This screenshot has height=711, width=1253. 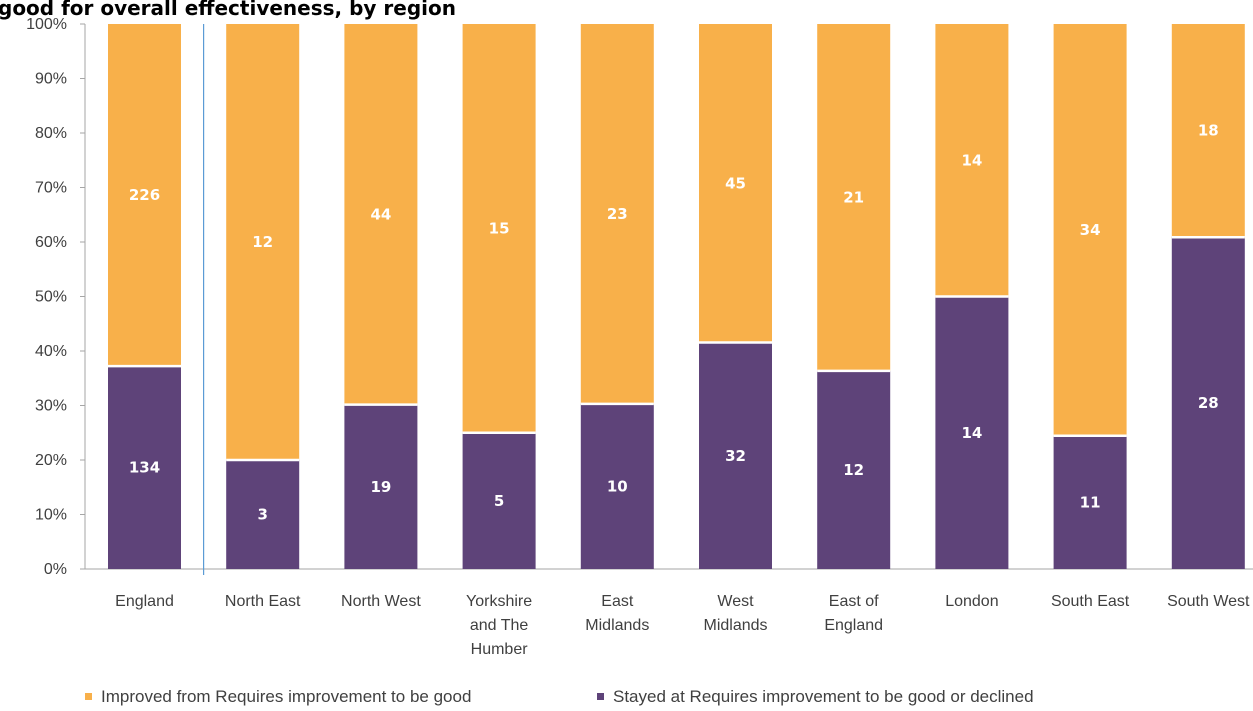 I want to click on bar-group: 44 19, so click(x=381, y=296).